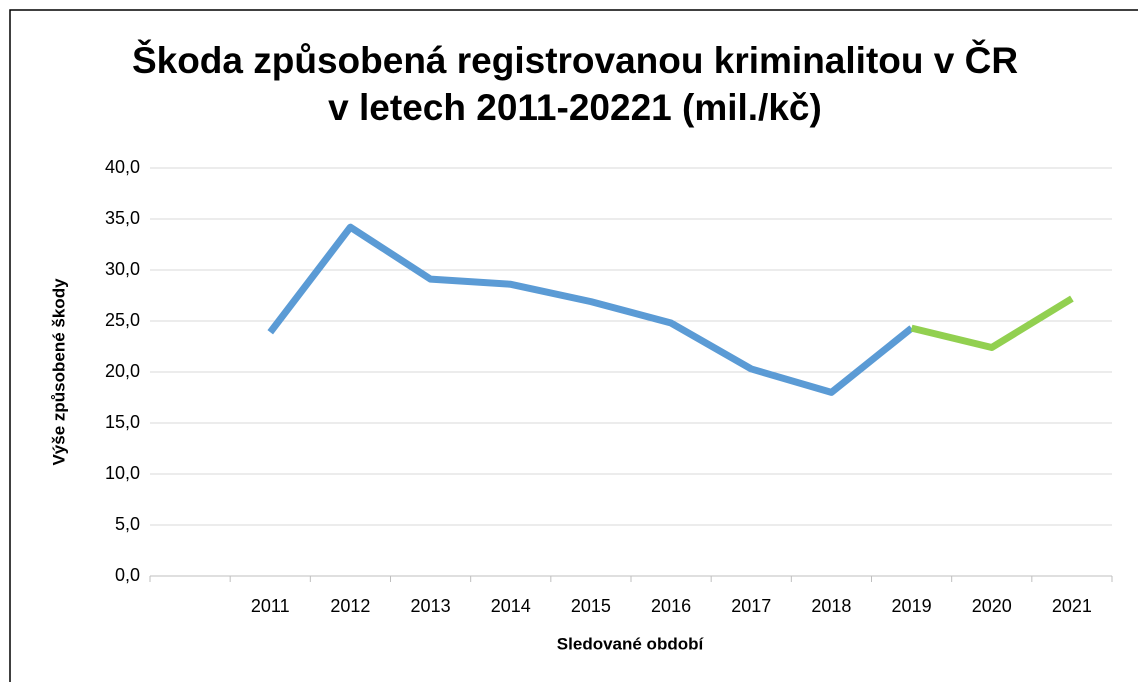  I want to click on y-tick-label: 5,0, so click(127, 524).